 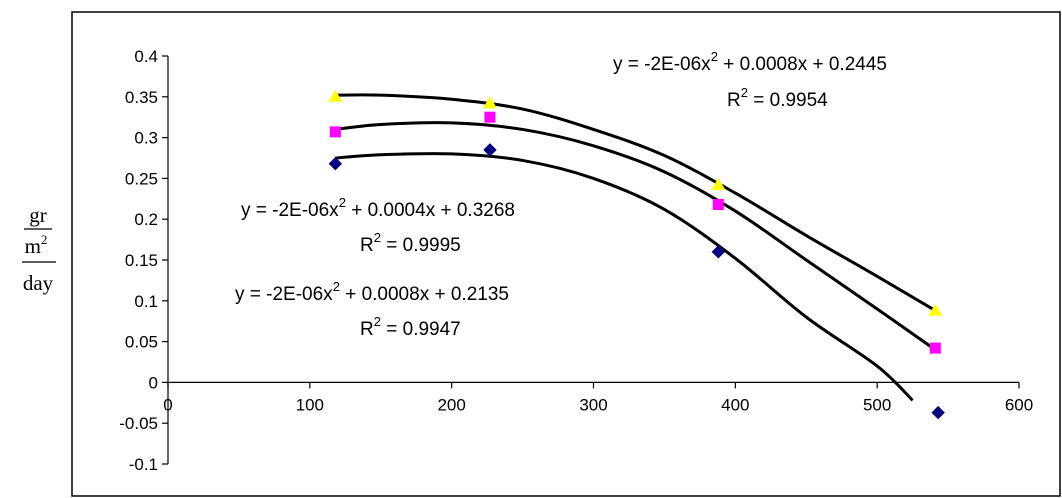 What do you see at coordinates (141, 342) in the screenshot?
I see `y-tick-label: 0.05` at bounding box center [141, 342].